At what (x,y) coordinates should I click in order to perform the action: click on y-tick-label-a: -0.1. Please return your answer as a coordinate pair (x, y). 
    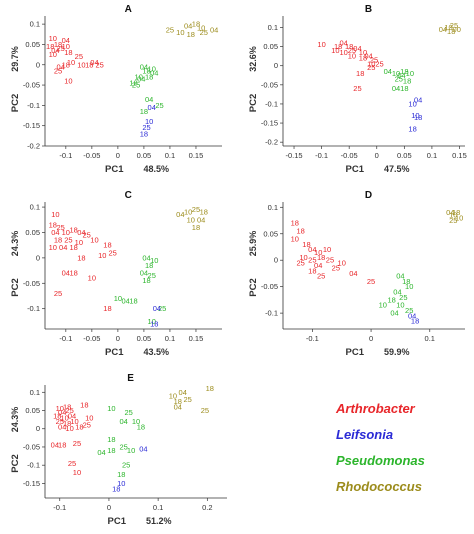
    Looking at the image, I should click on (33, 105).